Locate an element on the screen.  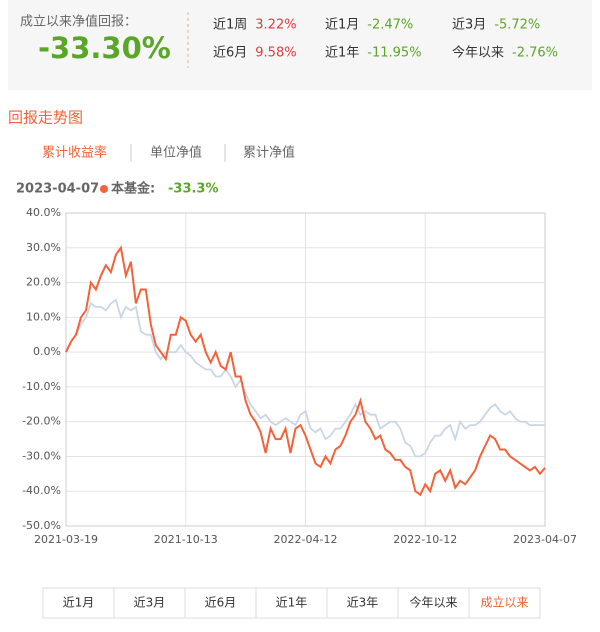
legend-value: -33.3% is located at coordinates (193, 189).